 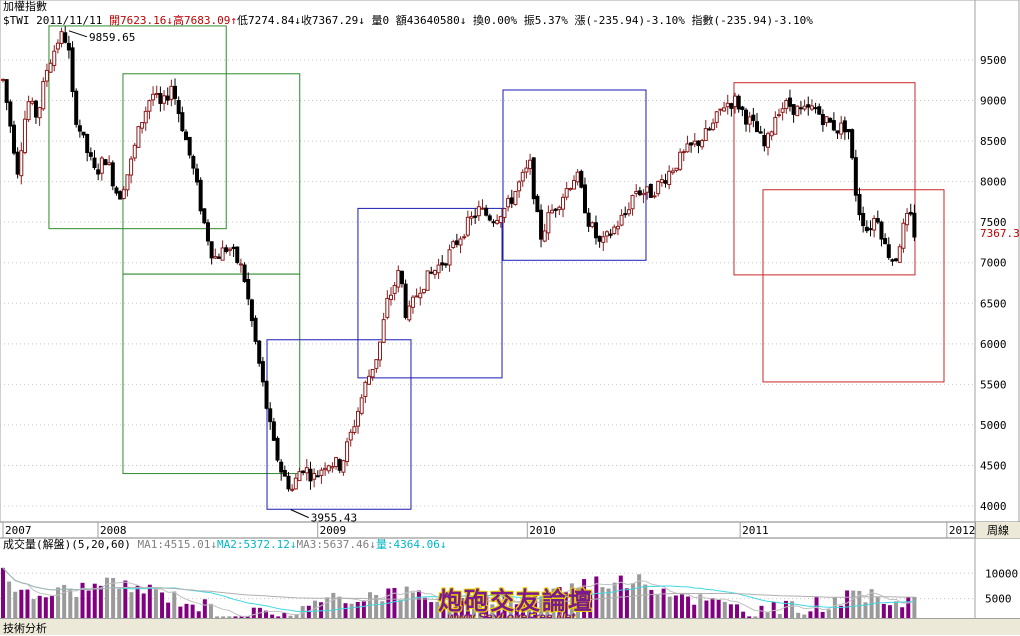 What do you see at coordinates (993, 425) in the screenshot?
I see `price-tick-label: 5000` at bounding box center [993, 425].